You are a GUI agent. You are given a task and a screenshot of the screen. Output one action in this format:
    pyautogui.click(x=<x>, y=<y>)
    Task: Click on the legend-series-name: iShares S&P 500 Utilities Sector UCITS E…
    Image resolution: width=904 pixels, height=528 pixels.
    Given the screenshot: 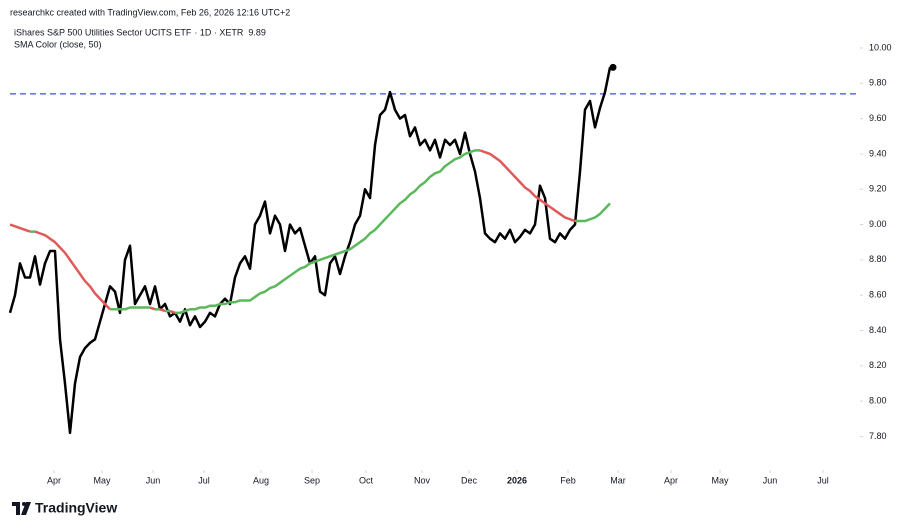 What is the action you would take?
    pyautogui.click(x=103, y=32)
    